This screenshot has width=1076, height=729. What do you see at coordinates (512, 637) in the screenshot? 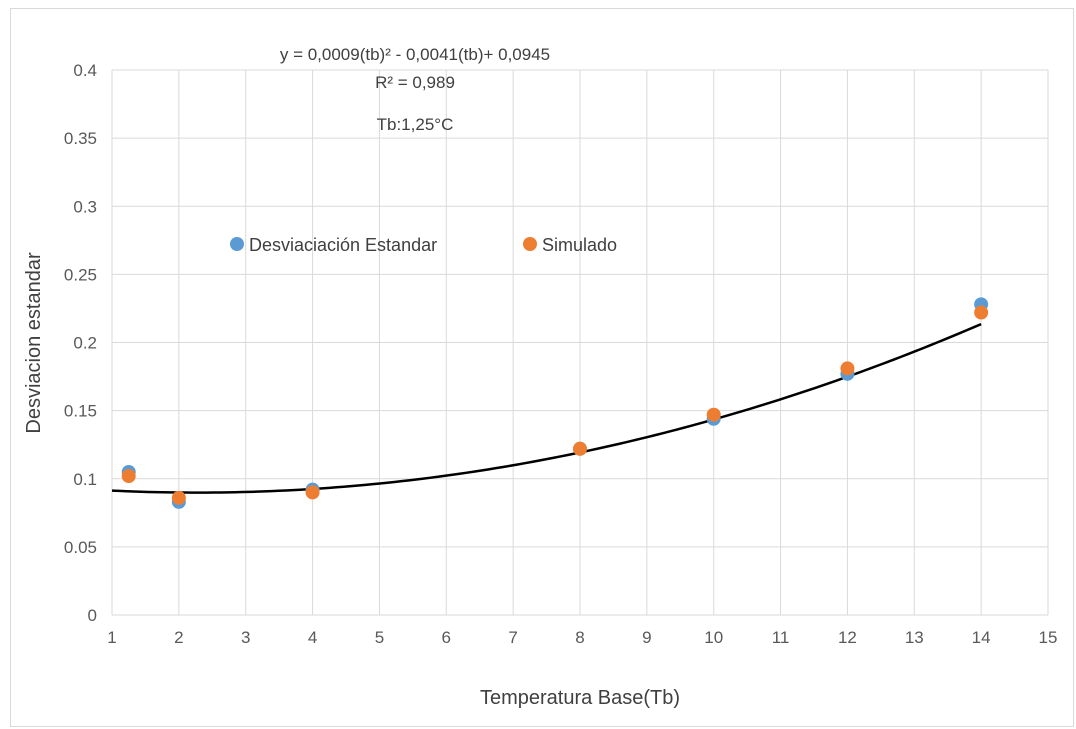
I see `x-tick-label: 7` at bounding box center [512, 637].